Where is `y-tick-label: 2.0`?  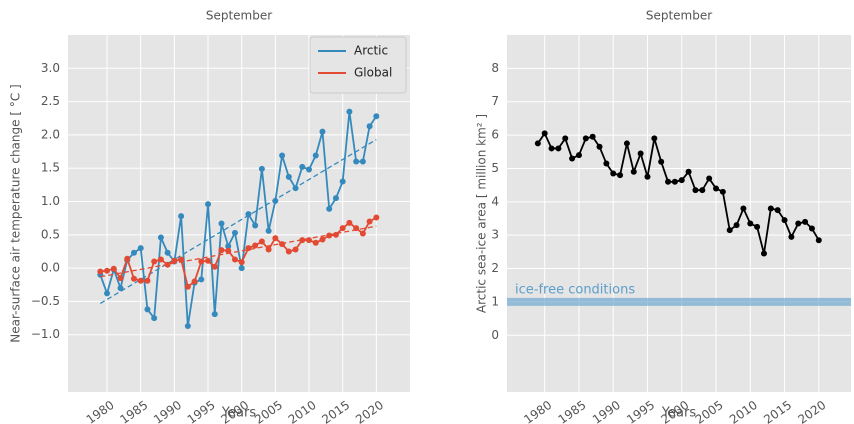
y-tick-label: 2.0 is located at coordinates (50, 134).